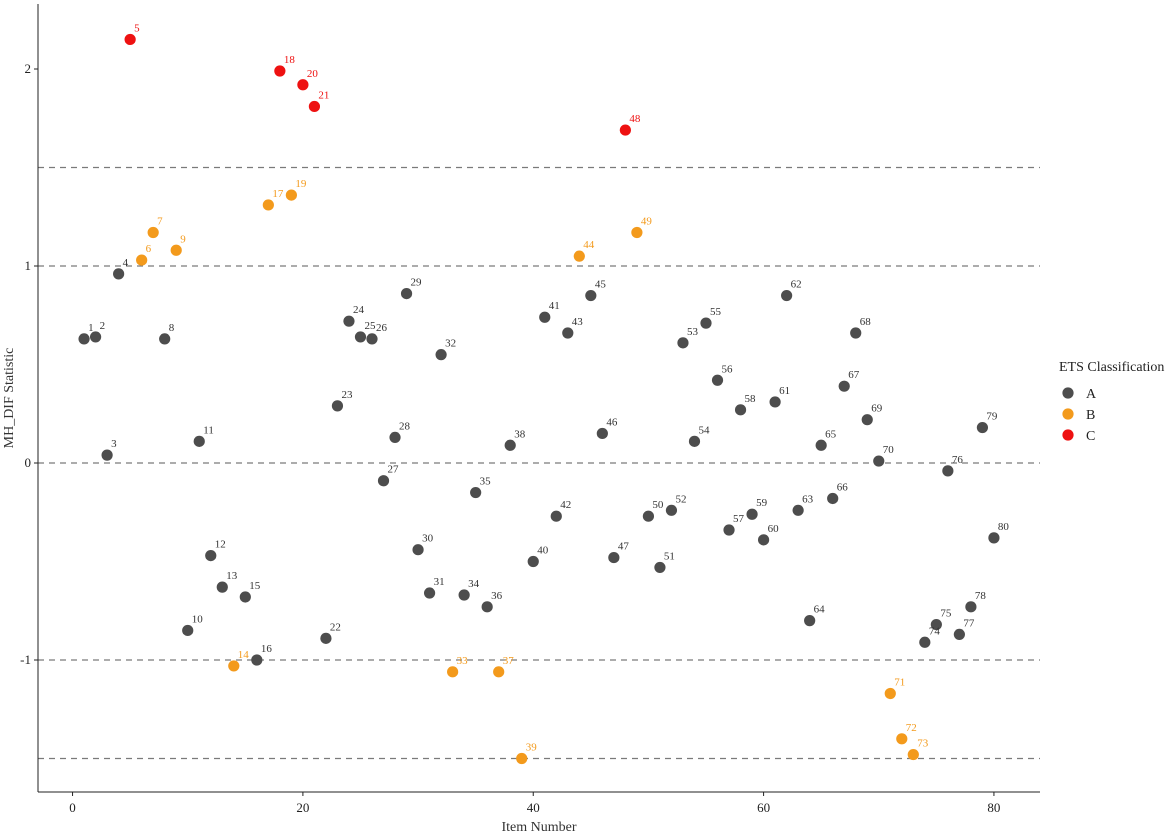 Image resolution: width=1169 pixels, height=836 pixels. What do you see at coordinates (290, 60) in the screenshot?
I see `data-point-label-18: 18` at bounding box center [290, 60].